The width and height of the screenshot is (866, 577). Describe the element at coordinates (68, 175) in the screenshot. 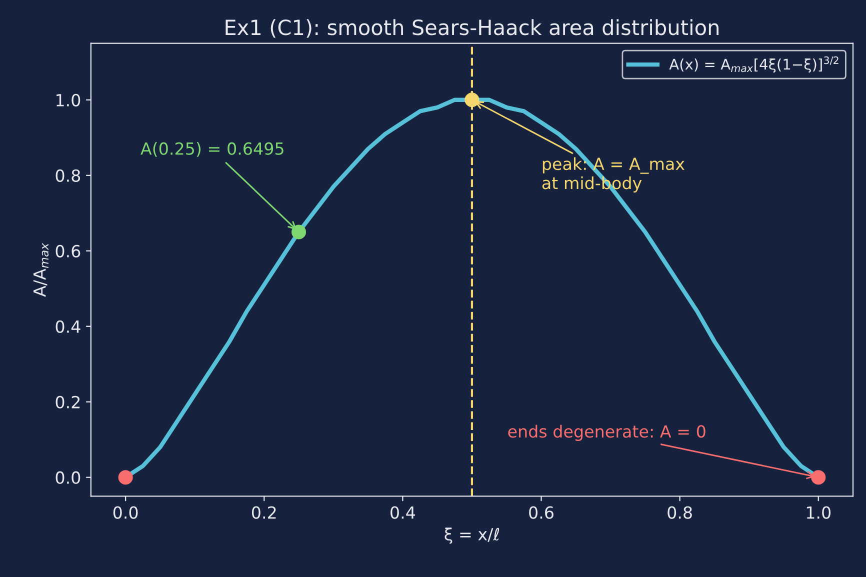

I see `y-tick-label: 0.8` at that location.